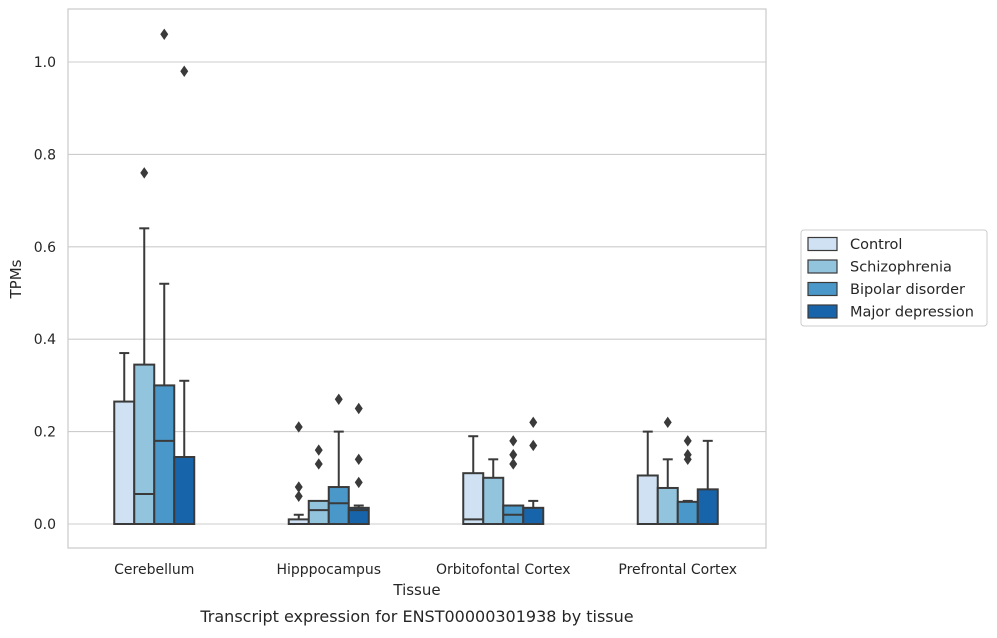 Image resolution: width=997 pixels, height=638 pixels. I want to click on x-tick-label: Cerebellum, so click(154, 570).